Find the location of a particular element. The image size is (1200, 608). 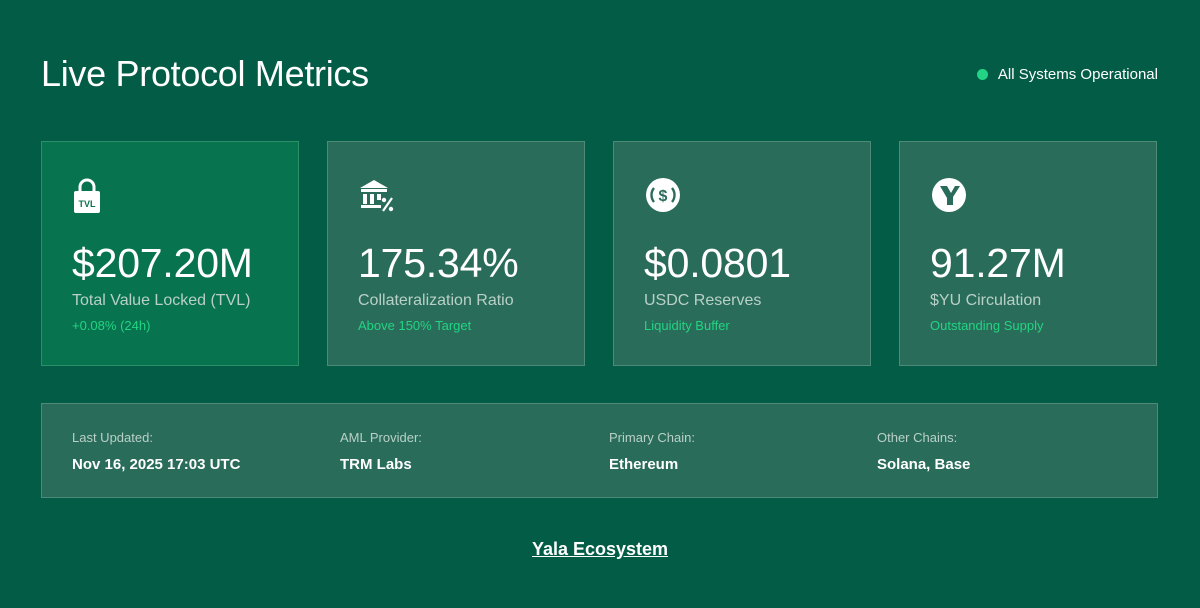

dollar-coin-icon: $ is located at coordinates (664, 195).